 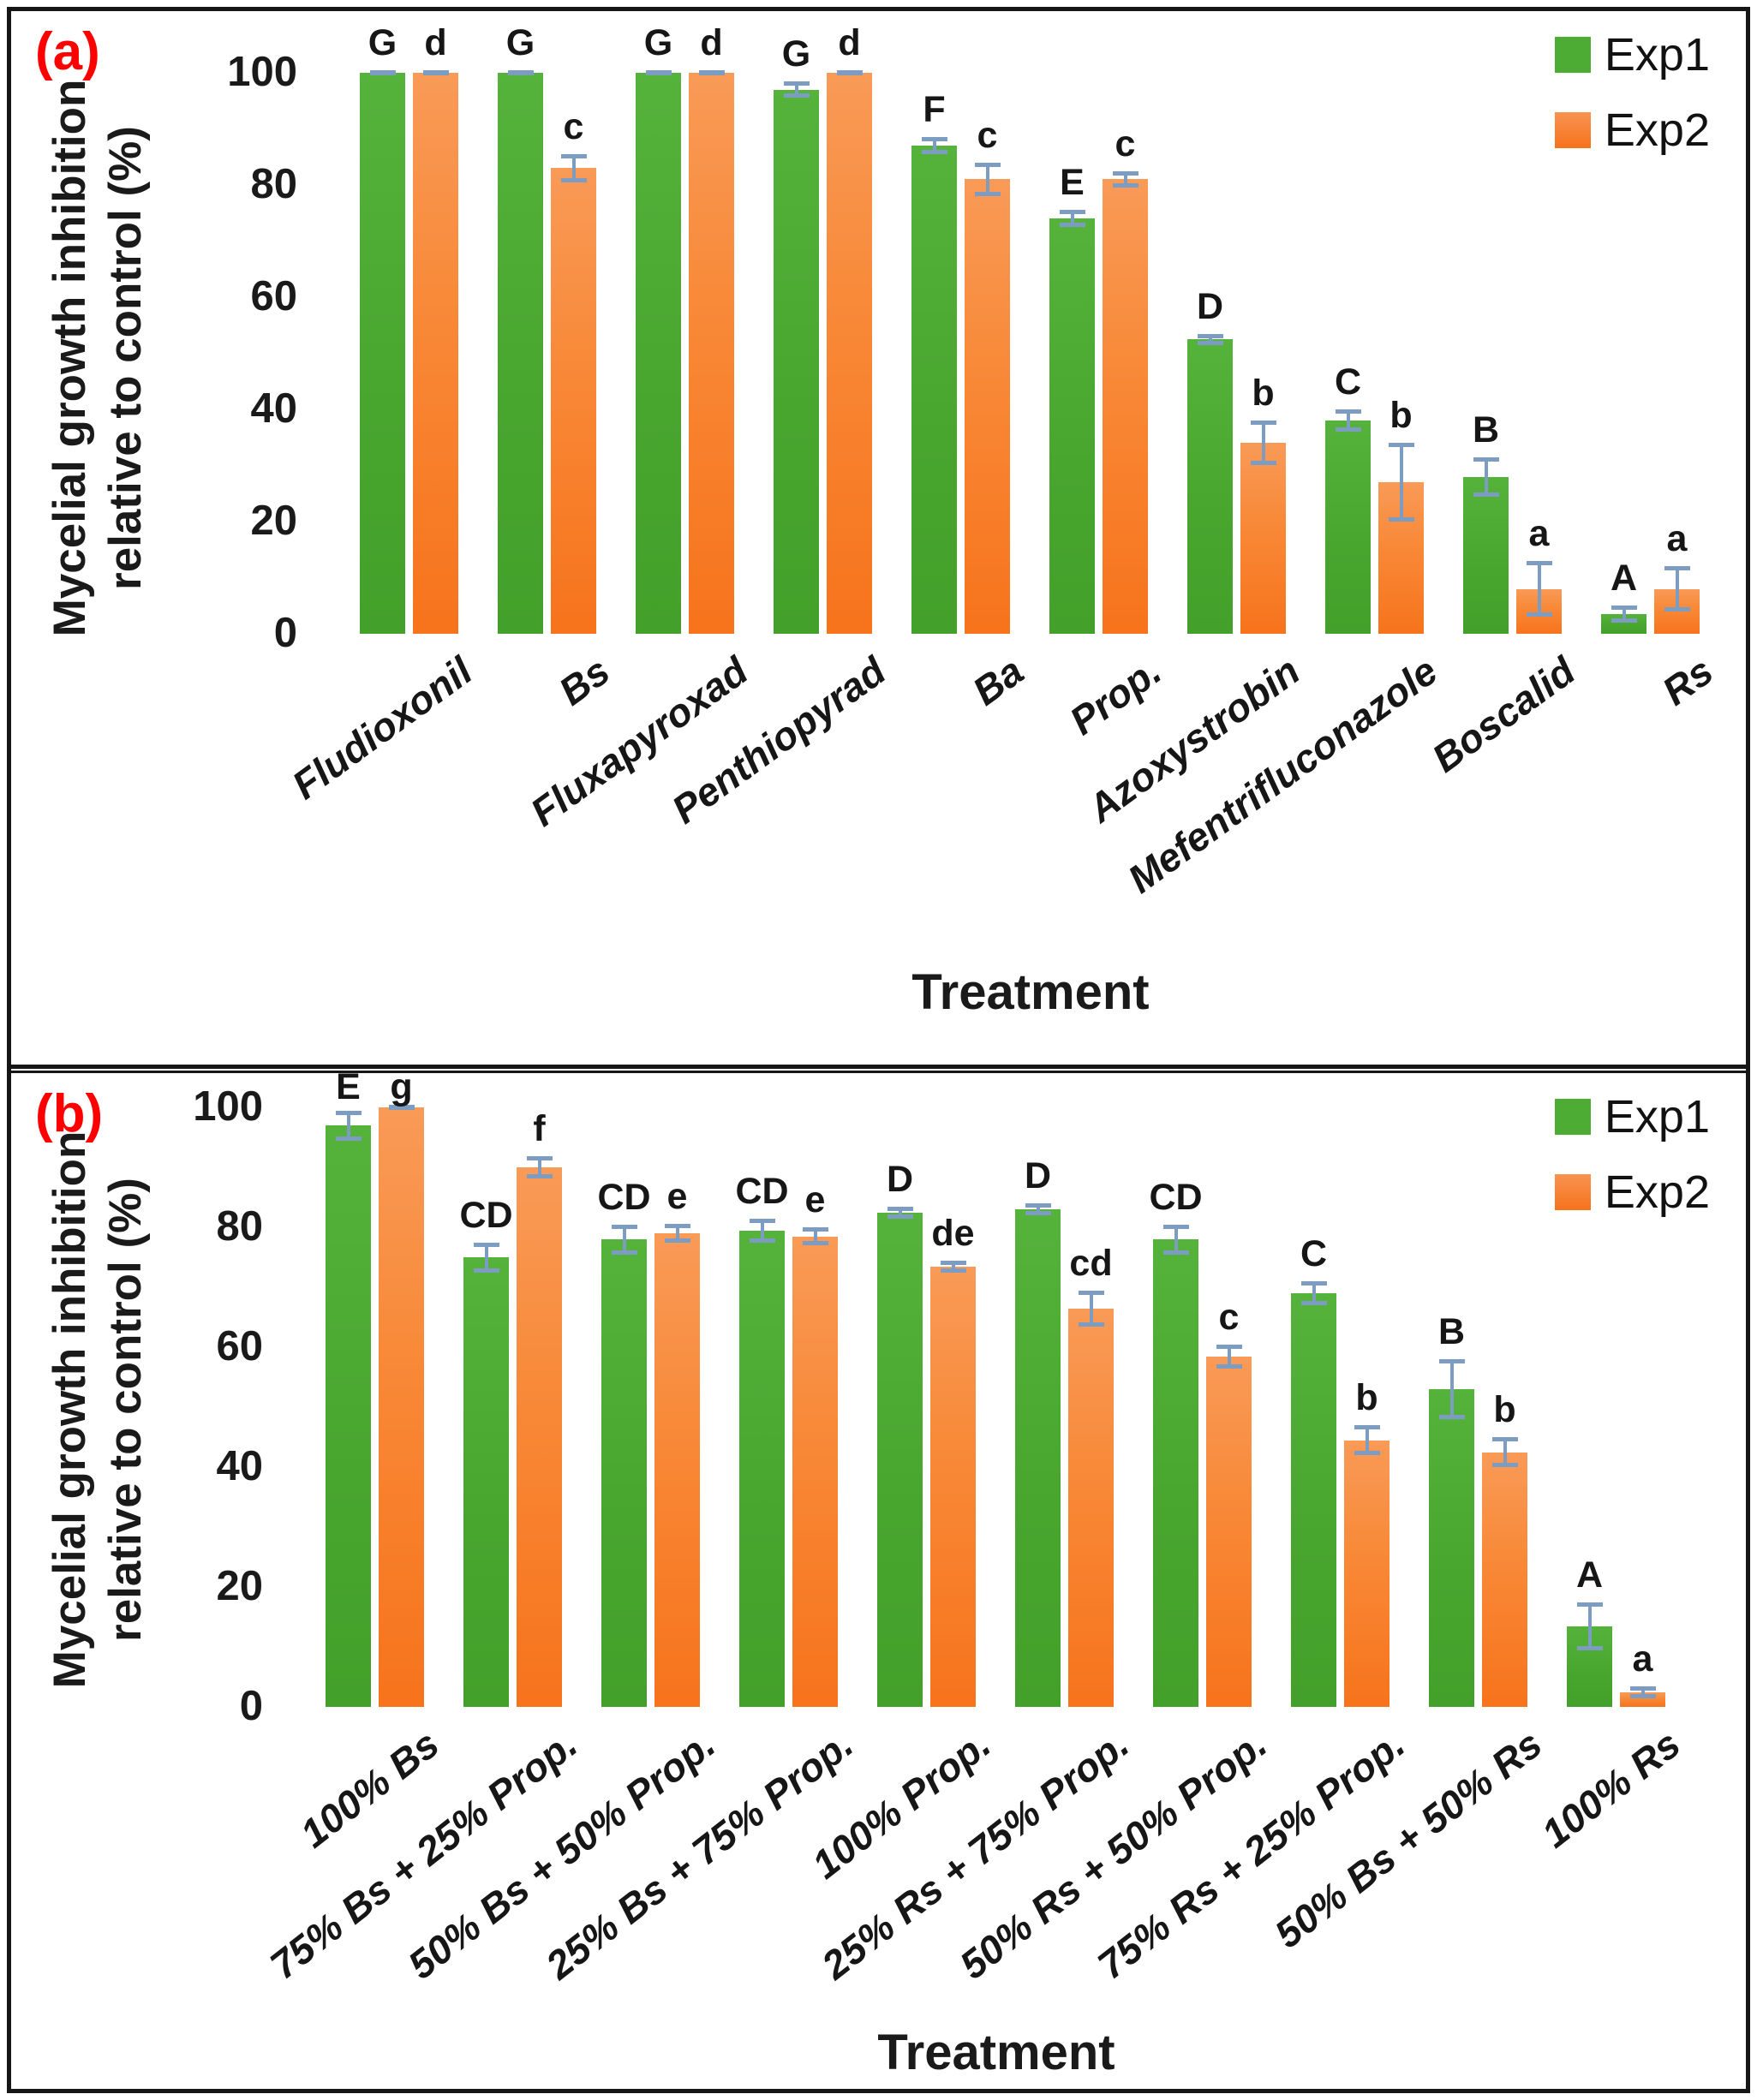 What do you see at coordinates (239, 1346) in the screenshot?
I see `y-tick-label: 60` at bounding box center [239, 1346].